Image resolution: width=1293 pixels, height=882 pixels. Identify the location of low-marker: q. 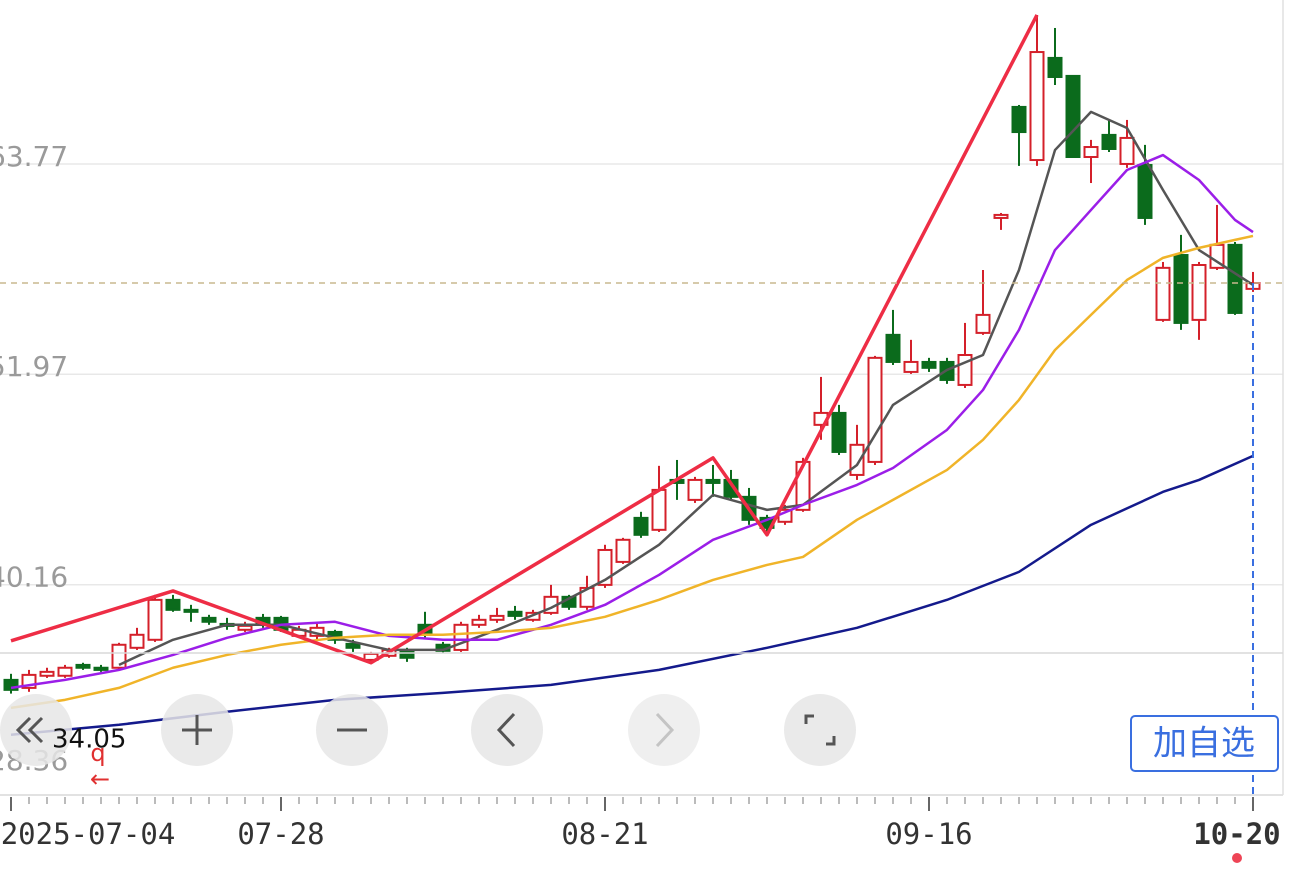
(97, 753).